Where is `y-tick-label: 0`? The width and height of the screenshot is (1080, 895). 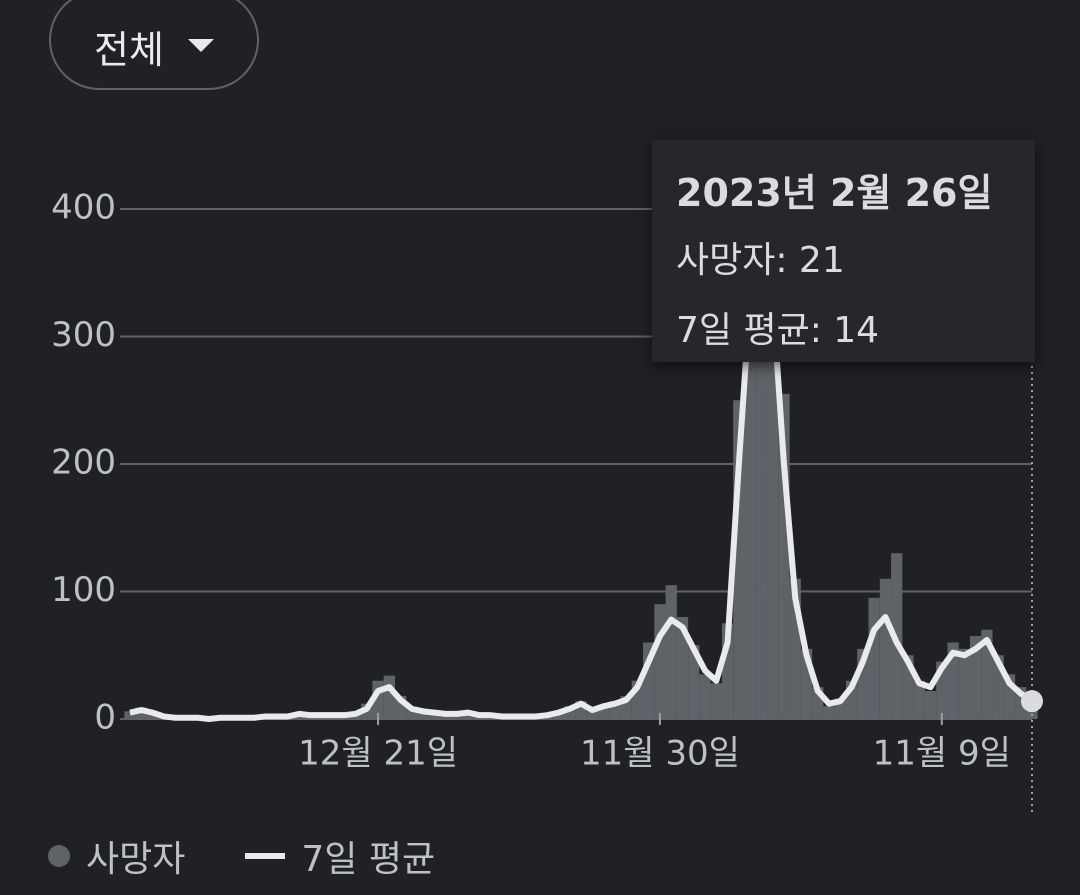
y-tick-label: 0 is located at coordinates (105, 718).